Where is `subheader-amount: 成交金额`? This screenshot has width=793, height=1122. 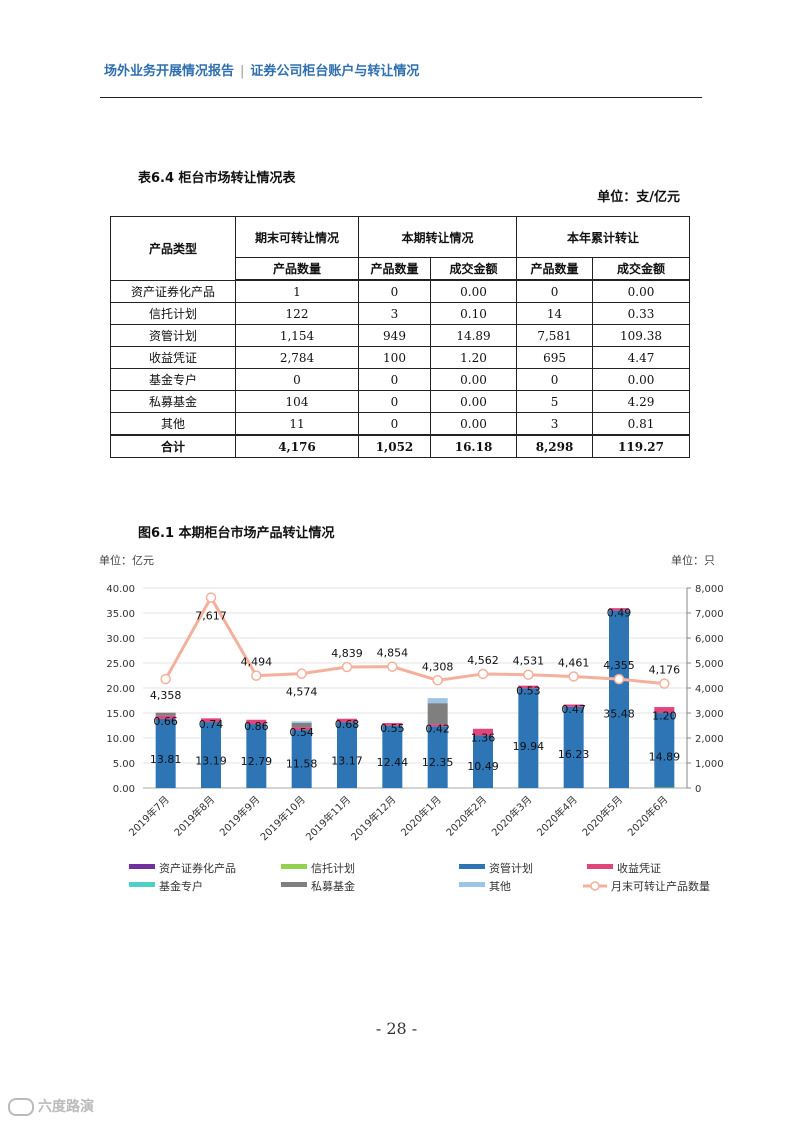 subheader-amount: 成交金额 is located at coordinates (641, 269).